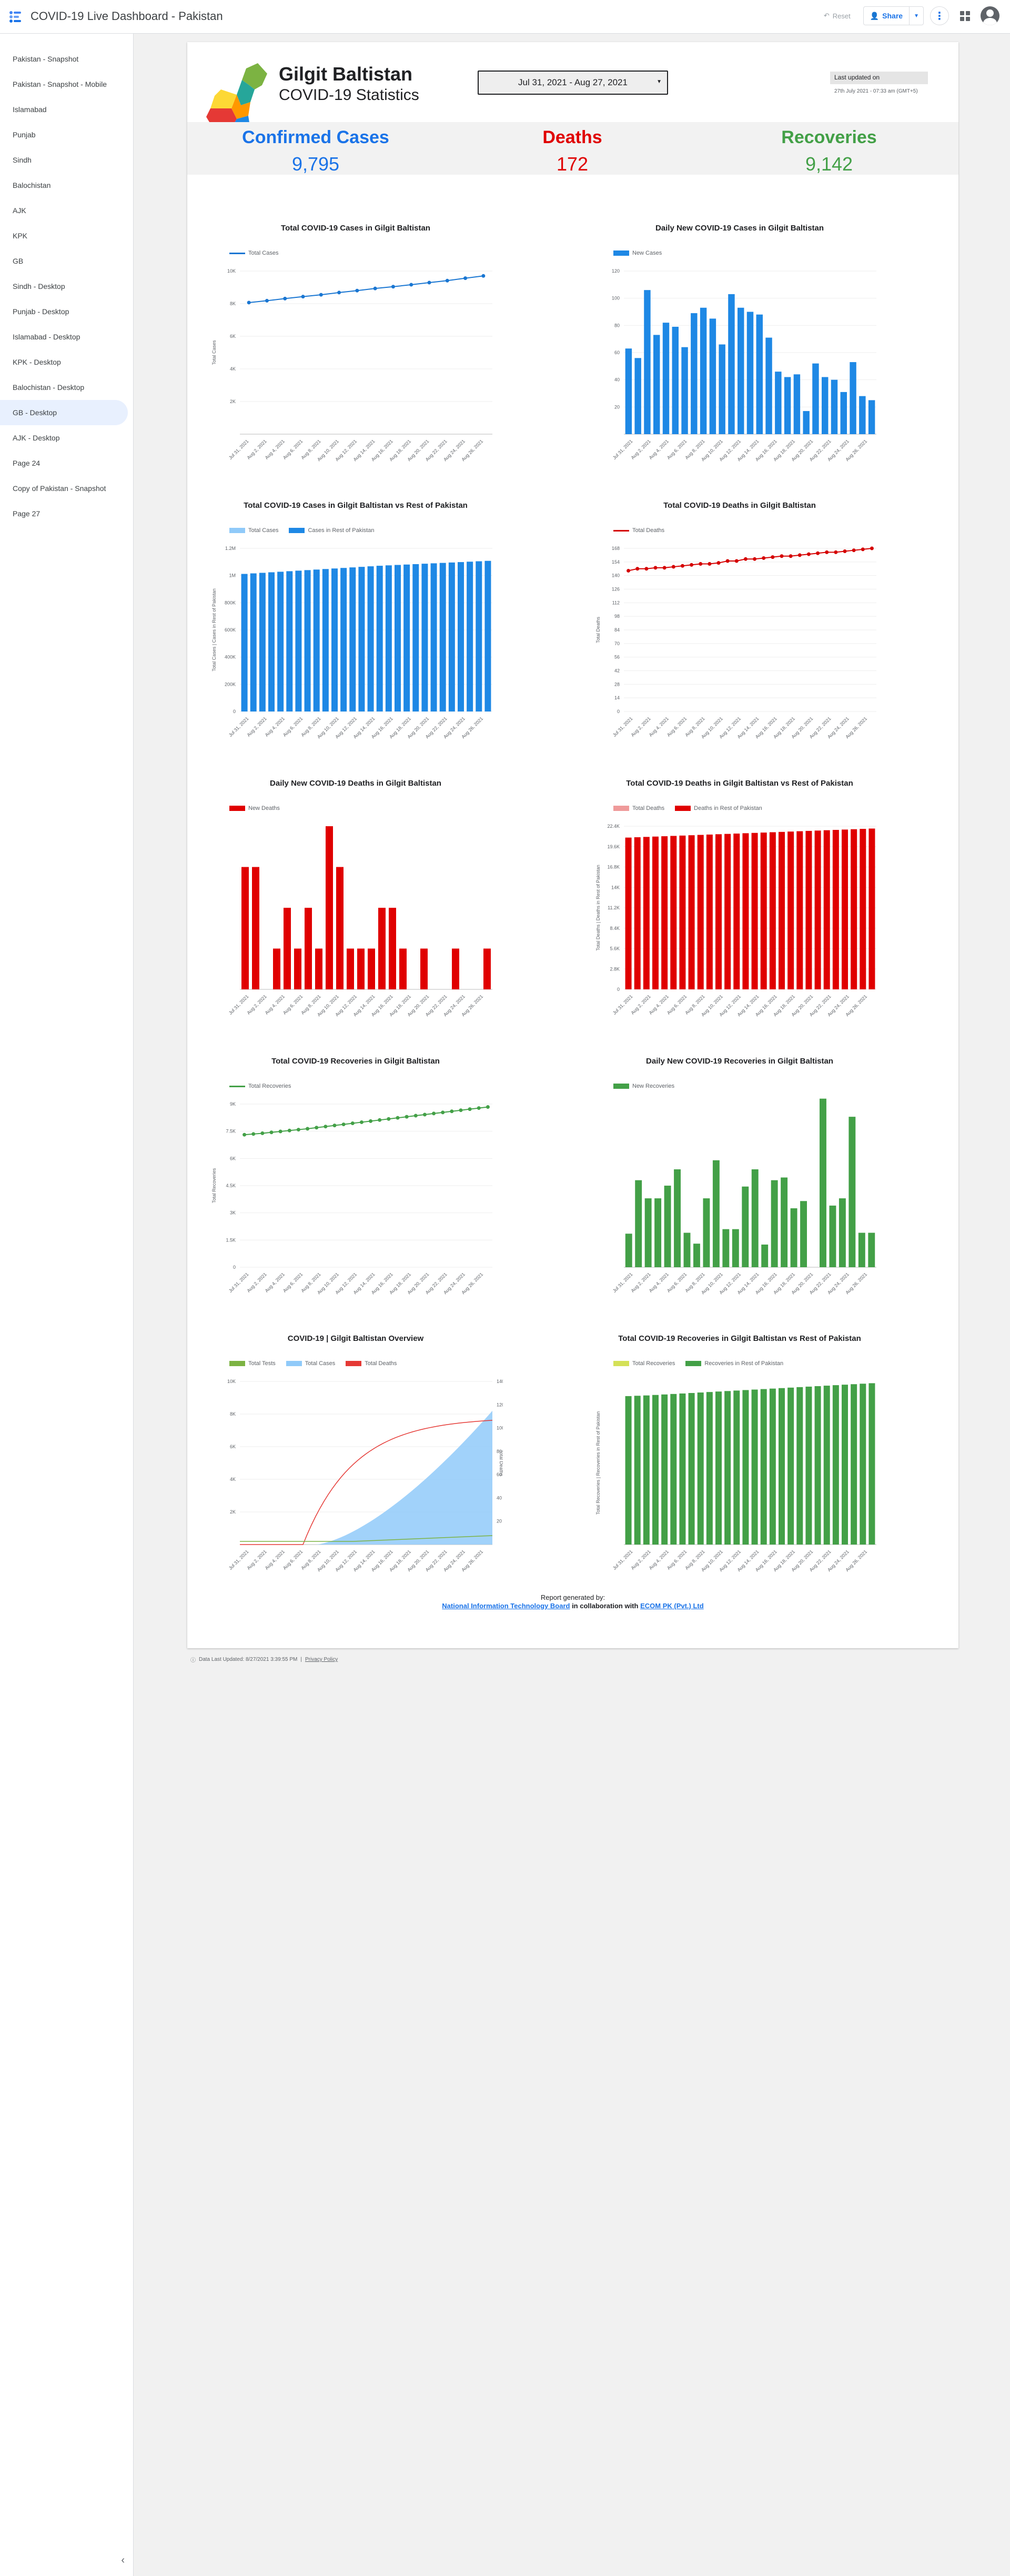  Describe the element at coordinates (617, 352) in the screenshot. I see `y-tick-label: 60` at that location.